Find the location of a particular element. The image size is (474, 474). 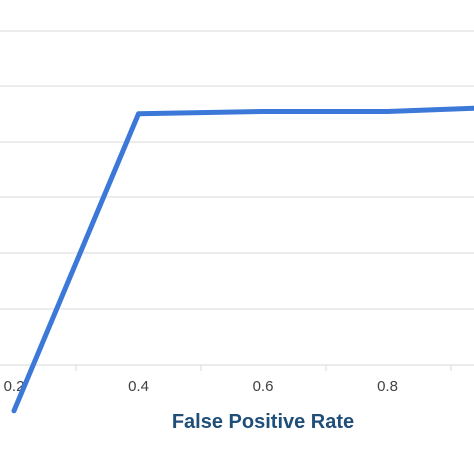

x-tick-label-0: 0.2 is located at coordinates (14, 386).